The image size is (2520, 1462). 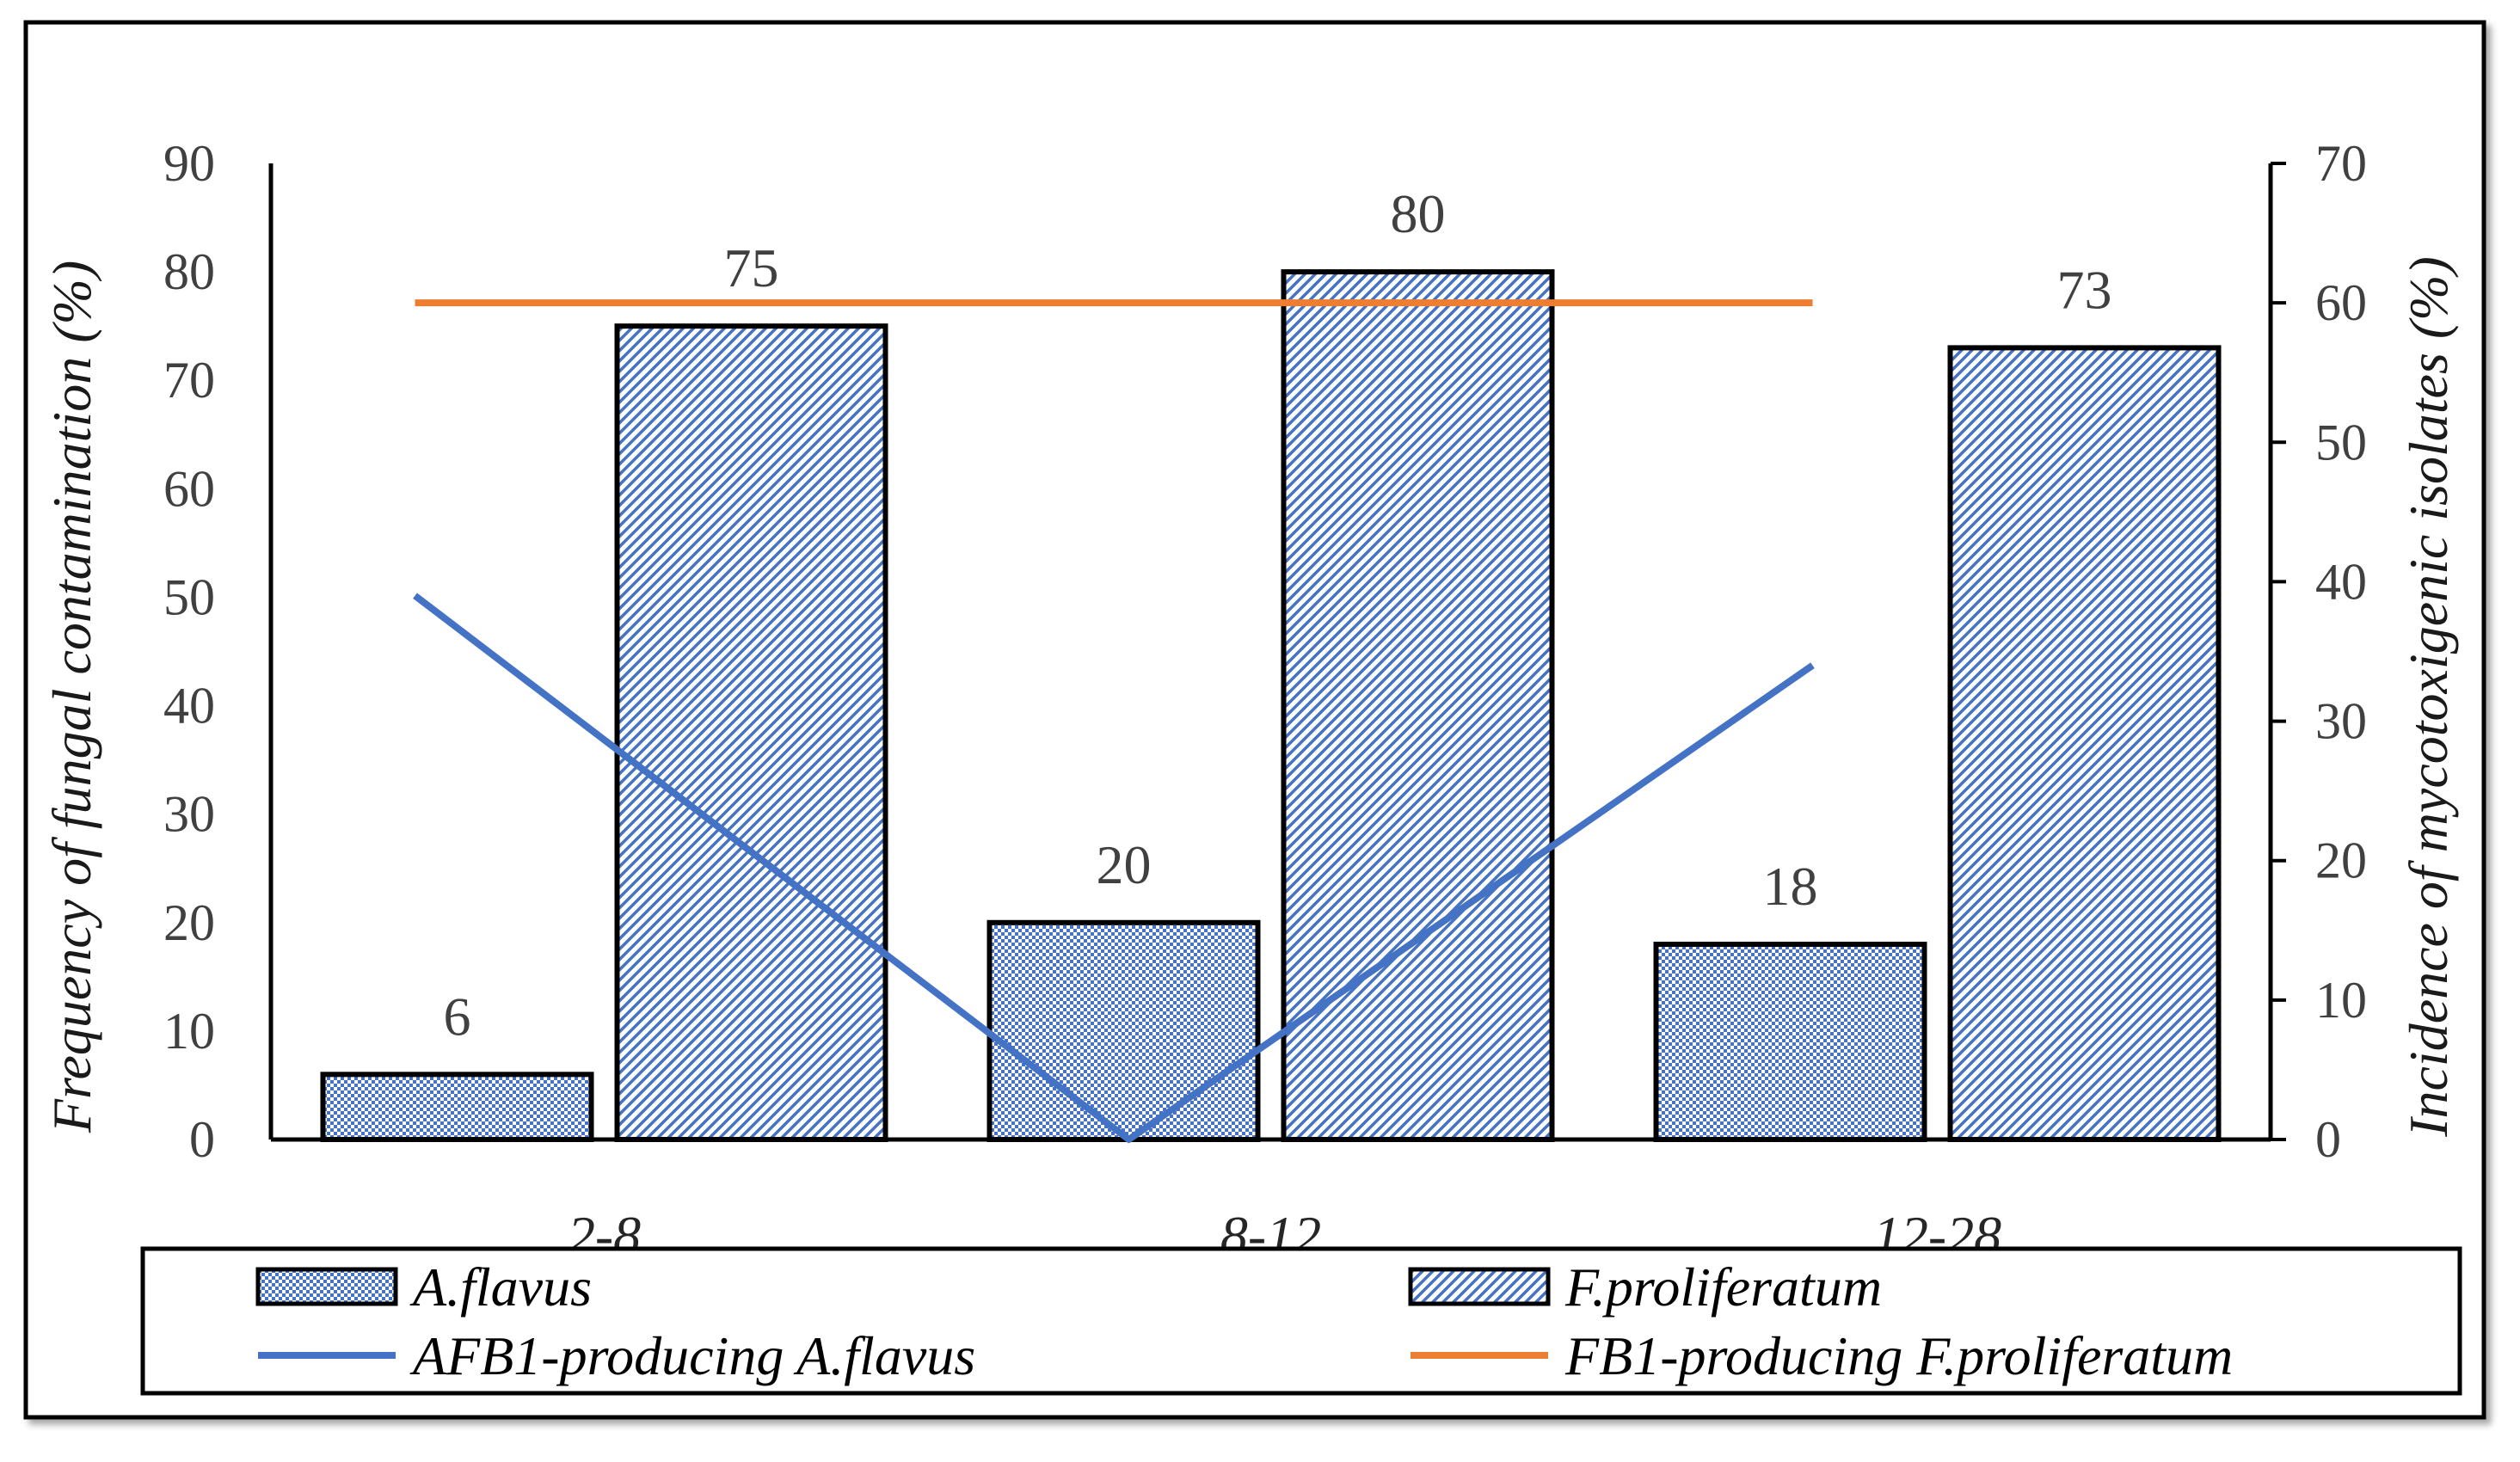 What do you see at coordinates (2341, 163) in the screenshot?
I see `y2-tick-label: 70` at bounding box center [2341, 163].